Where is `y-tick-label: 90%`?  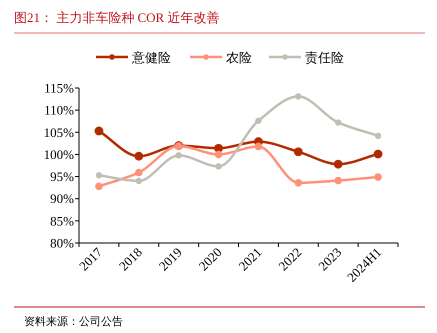 y-tick-label: 90% is located at coordinates (62, 198).